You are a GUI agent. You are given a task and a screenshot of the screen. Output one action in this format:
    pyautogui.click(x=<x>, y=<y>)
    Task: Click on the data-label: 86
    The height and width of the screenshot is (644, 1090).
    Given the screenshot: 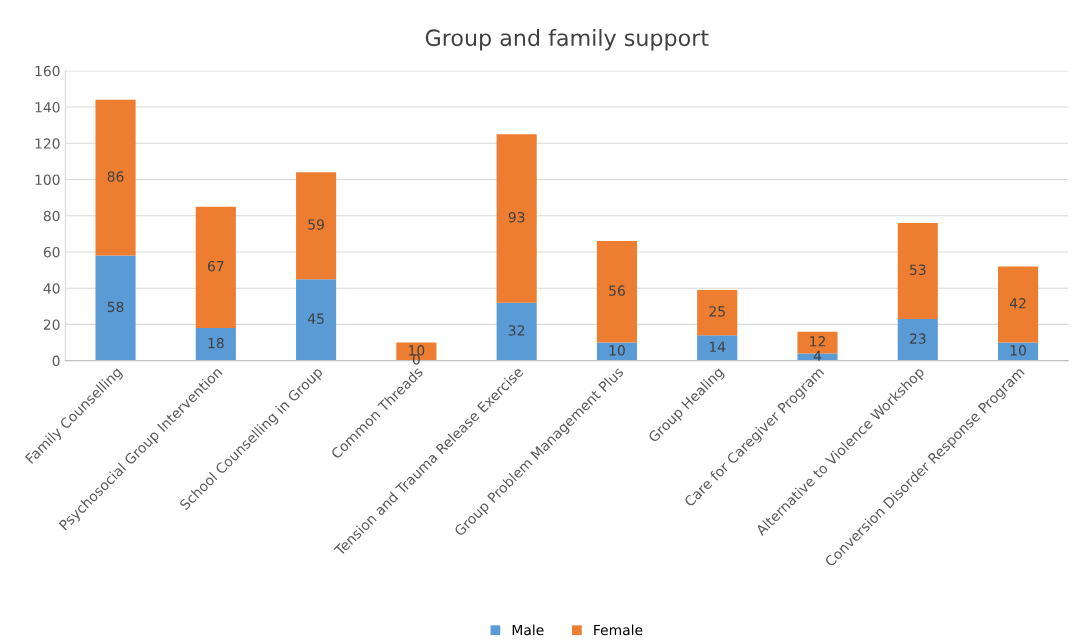 What is the action you would take?
    pyautogui.click(x=115, y=176)
    